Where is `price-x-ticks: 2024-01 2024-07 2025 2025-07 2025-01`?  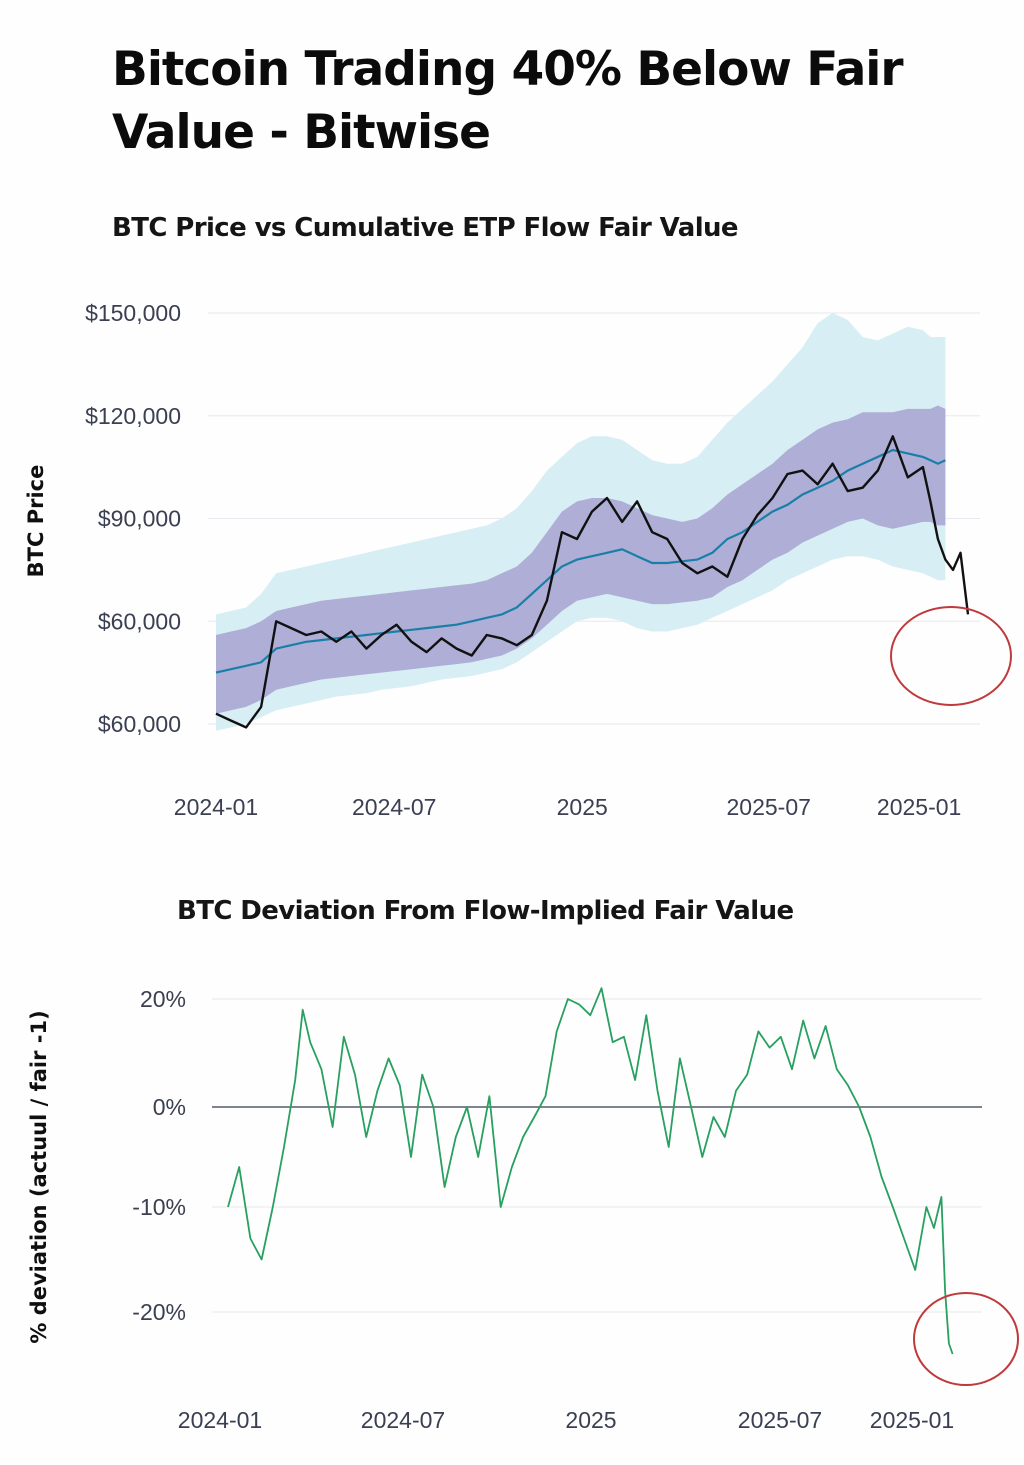
price-x-ticks: 2024-01 2024-07 2025 2025-07 2025-01 is located at coordinates (568, 807).